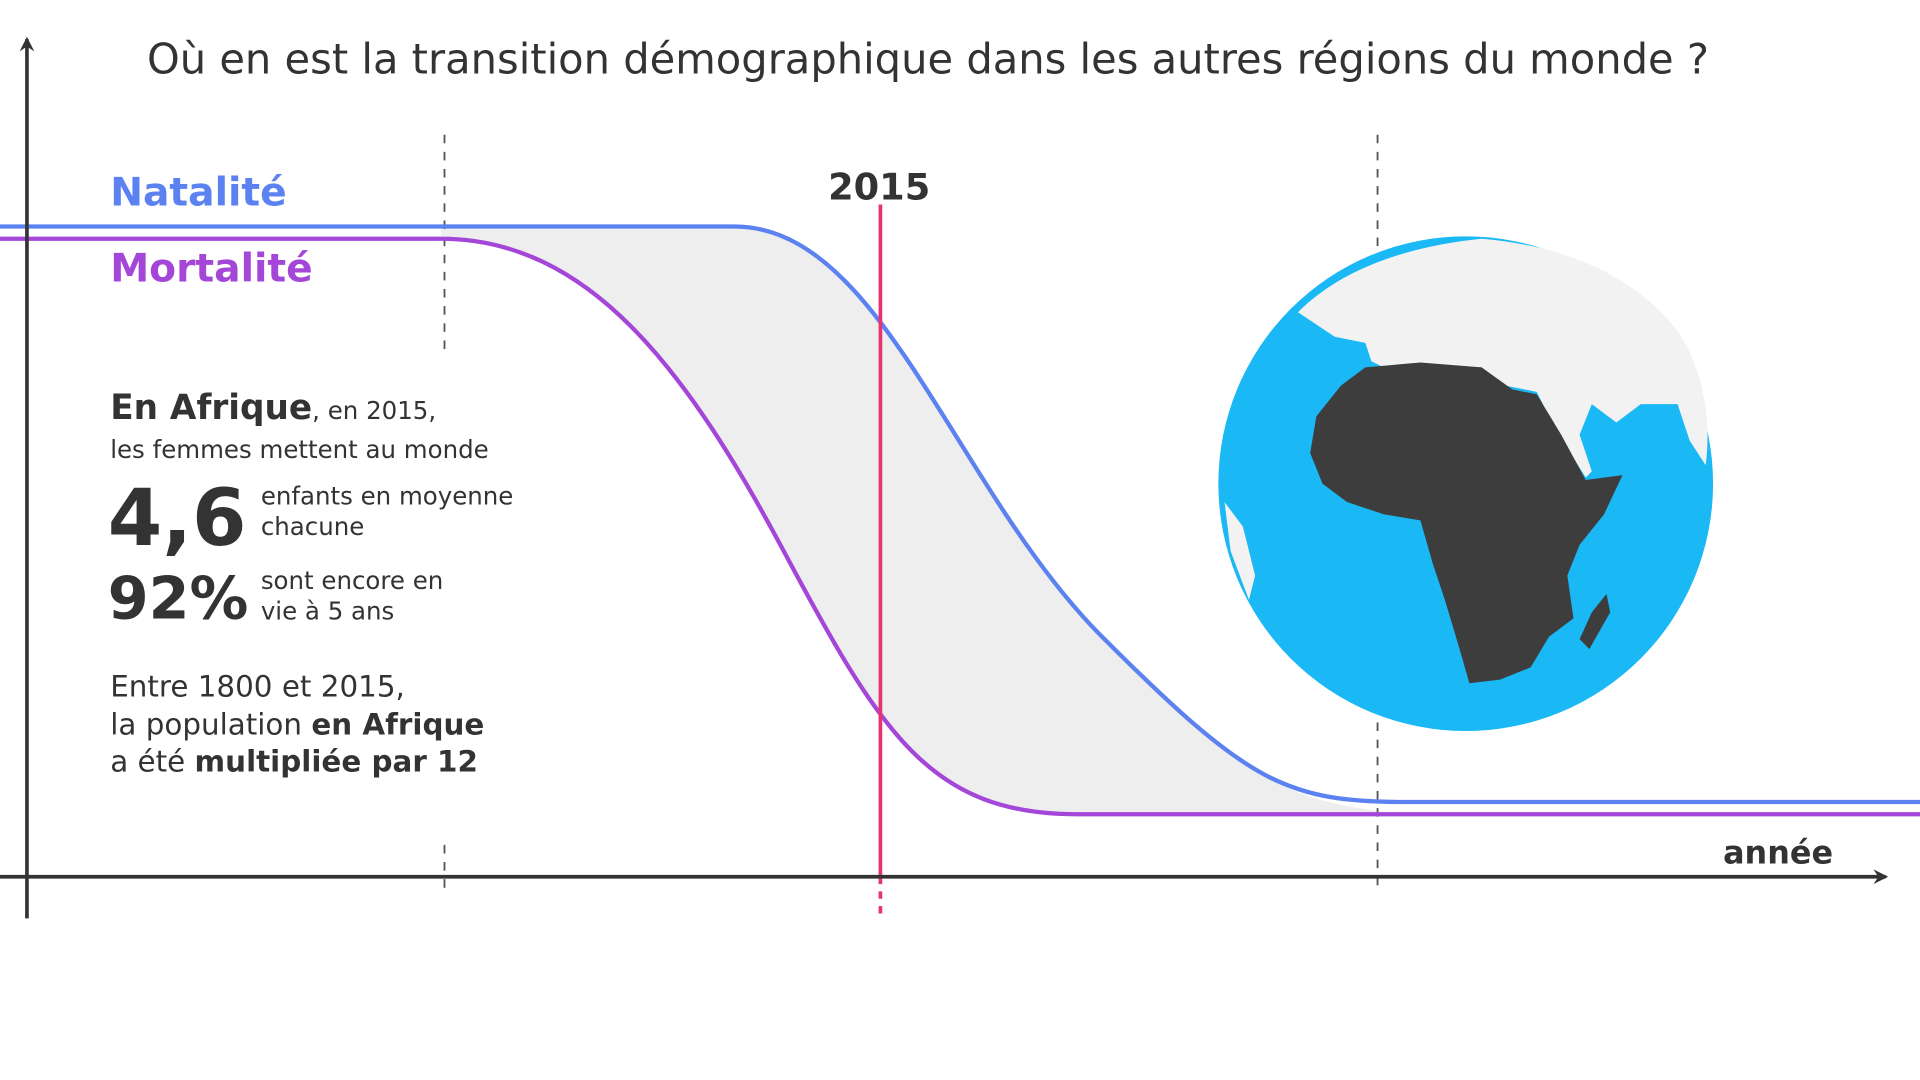 Image resolution: width=1920 pixels, height=1080 pixels. I want to click on stat-label: enfants en moyenne, so click(387, 495).